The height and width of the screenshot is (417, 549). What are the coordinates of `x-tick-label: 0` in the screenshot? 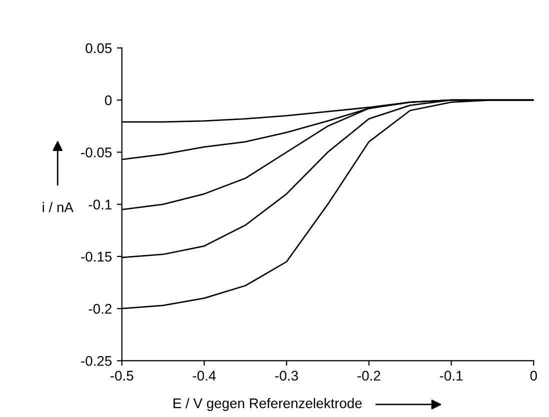 It's located at (533, 375).